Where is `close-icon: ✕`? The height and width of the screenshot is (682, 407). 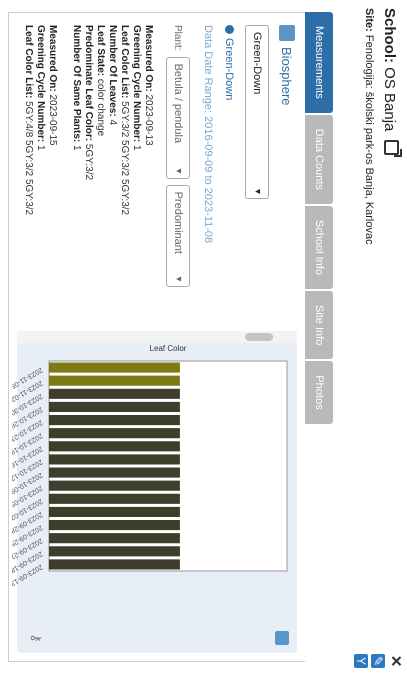
close-icon: ✕ is located at coordinates (395, 661).